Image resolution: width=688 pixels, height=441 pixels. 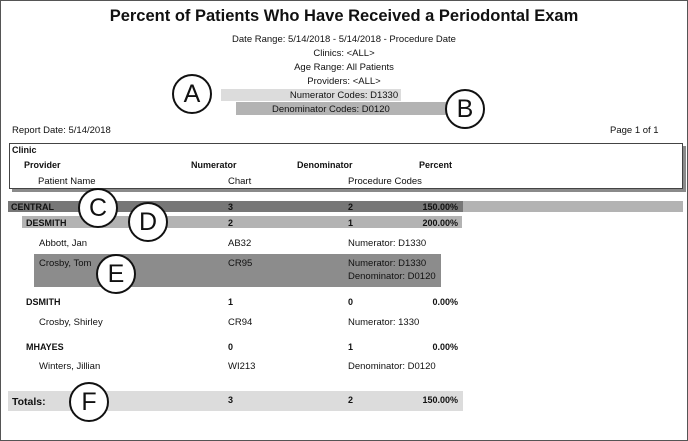 I want to click on page-number: Page 1 of 1, so click(x=634, y=130).